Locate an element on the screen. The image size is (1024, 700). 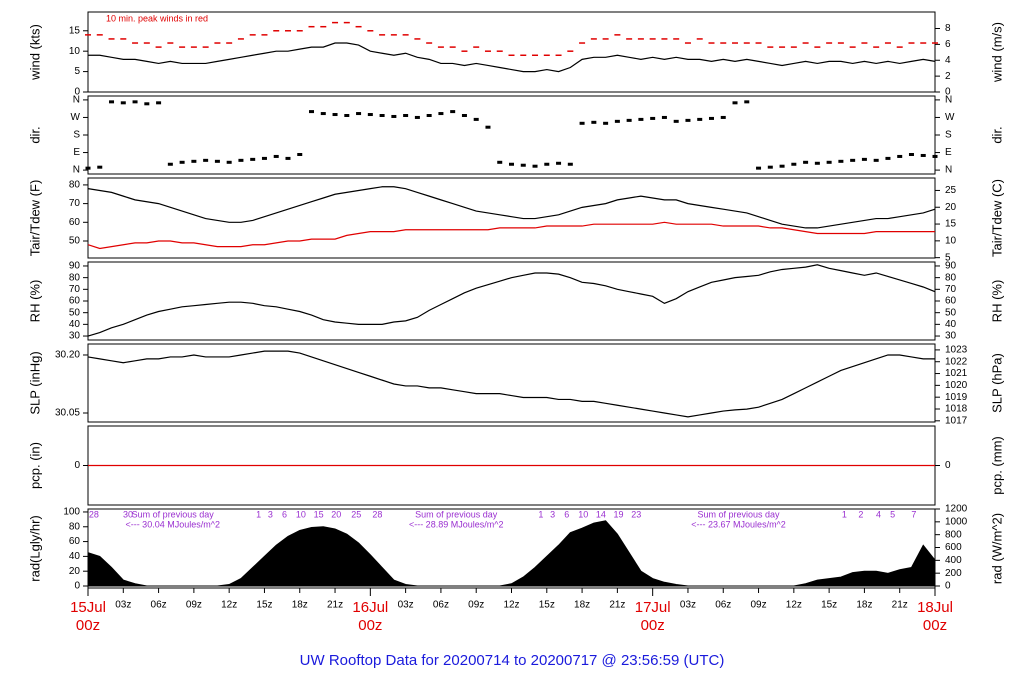
x-tick-label: 09z is located at coordinates (476, 605).